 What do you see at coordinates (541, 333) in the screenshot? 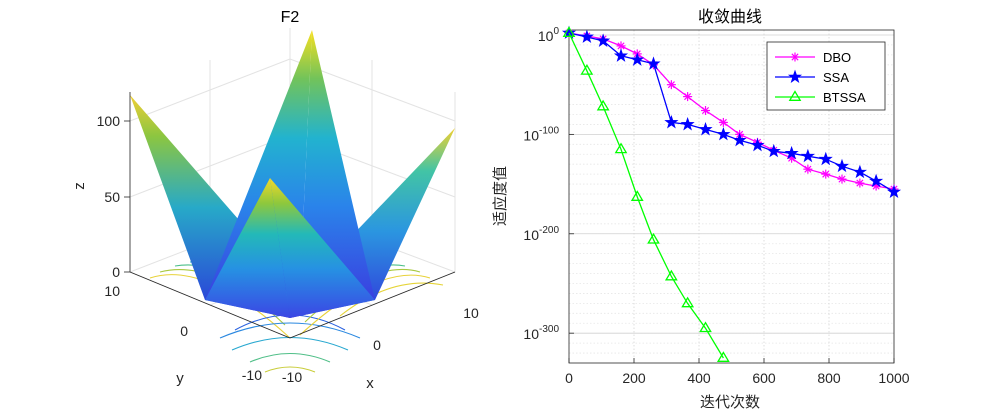
I see `y-tick-label: 10-300` at bounding box center [541, 333].